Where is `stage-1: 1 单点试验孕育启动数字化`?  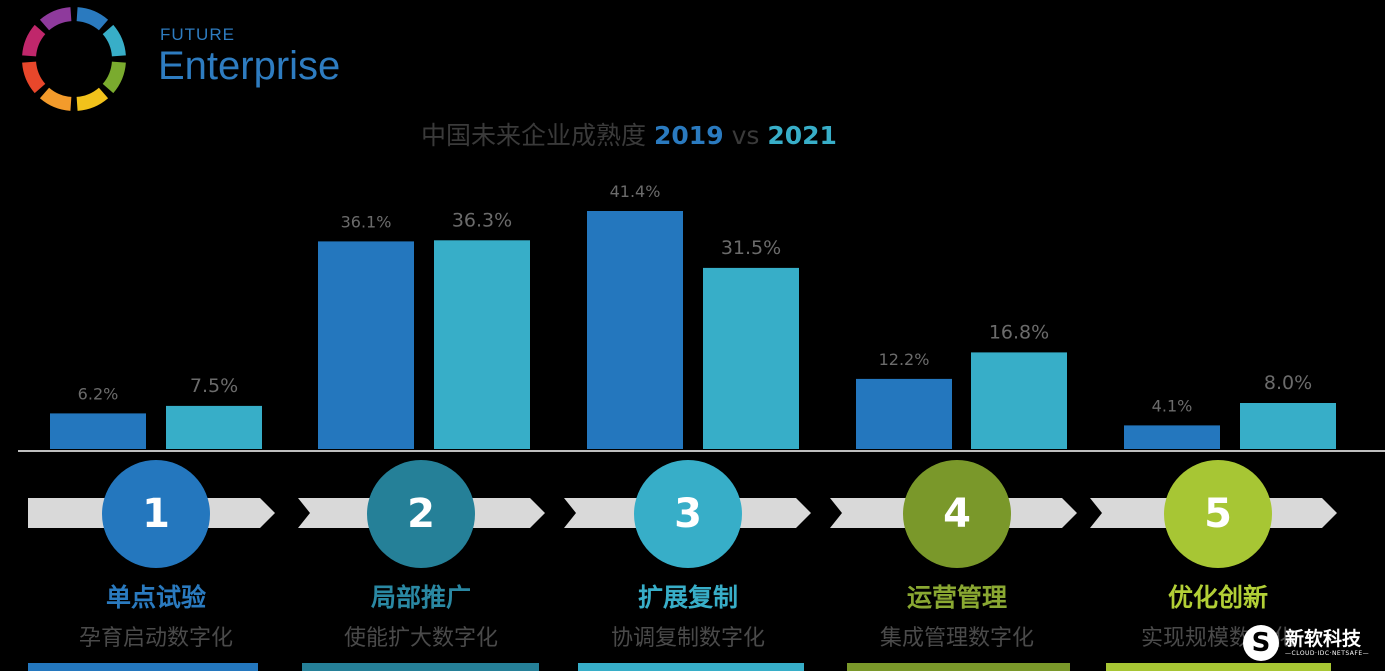 stage-1: 1 单点试验孕育启动数字化 is located at coordinates (159, 565).